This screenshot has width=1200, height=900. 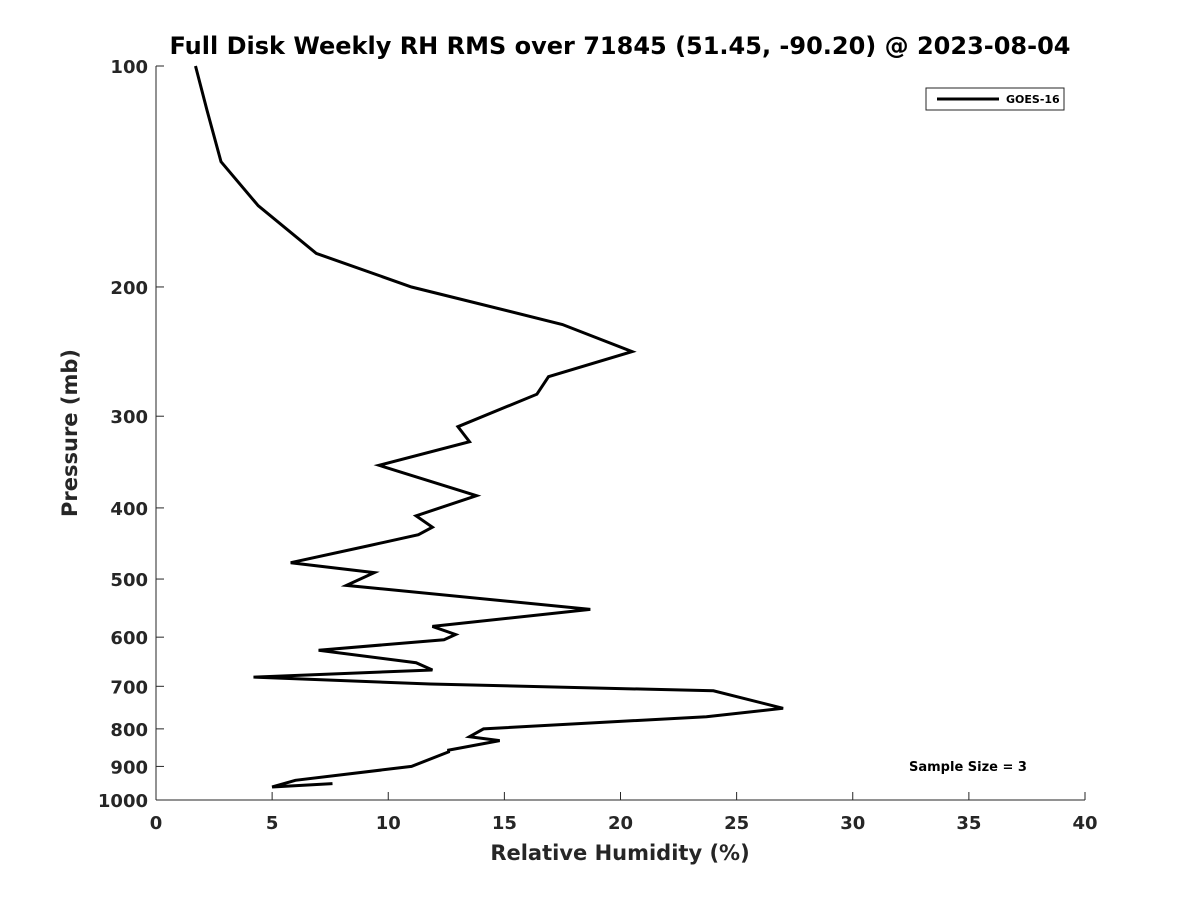 What do you see at coordinates (852, 823) in the screenshot?
I see `x-tick-label: 30` at bounding box center [852, 823].